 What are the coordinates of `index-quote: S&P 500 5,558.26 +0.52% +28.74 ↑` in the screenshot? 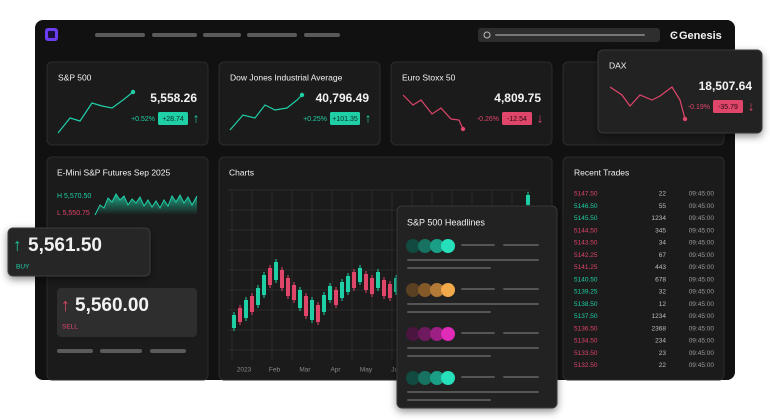 It's located at (128, 103).